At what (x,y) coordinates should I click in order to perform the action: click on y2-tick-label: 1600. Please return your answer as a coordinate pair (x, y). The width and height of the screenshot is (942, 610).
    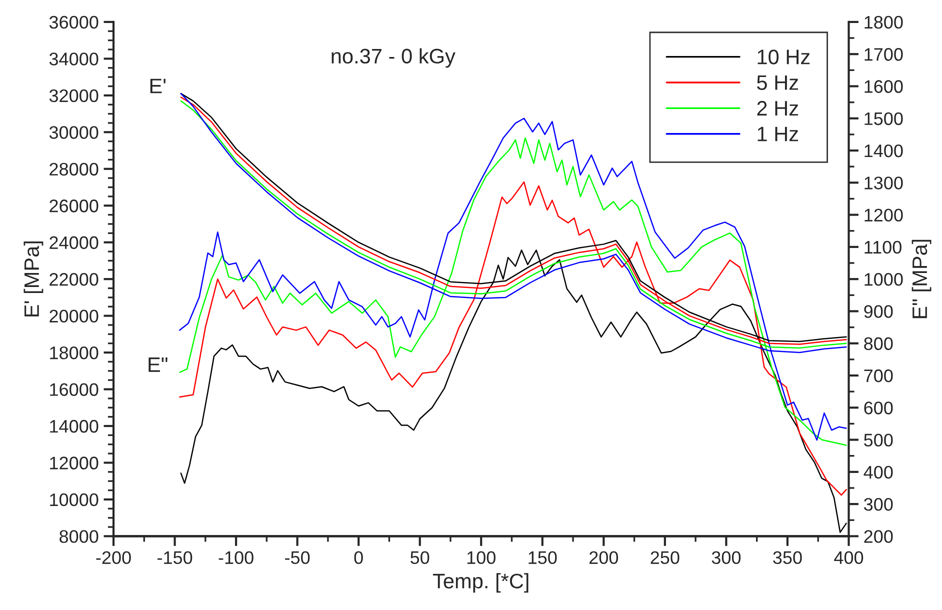
    Looking at the image, I should click on (883, 86).